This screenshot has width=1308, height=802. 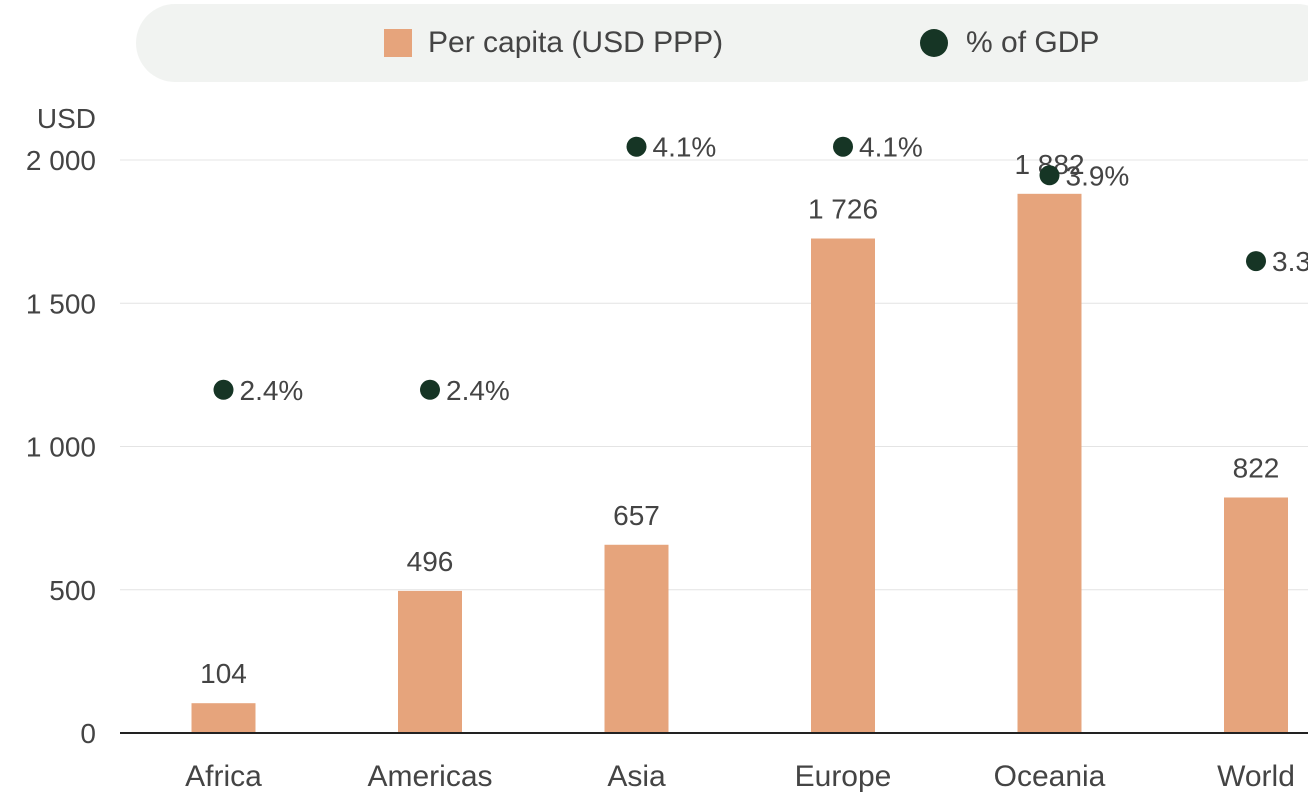 I want to click on gdp-dot-africa, so click(x=223, y=389).